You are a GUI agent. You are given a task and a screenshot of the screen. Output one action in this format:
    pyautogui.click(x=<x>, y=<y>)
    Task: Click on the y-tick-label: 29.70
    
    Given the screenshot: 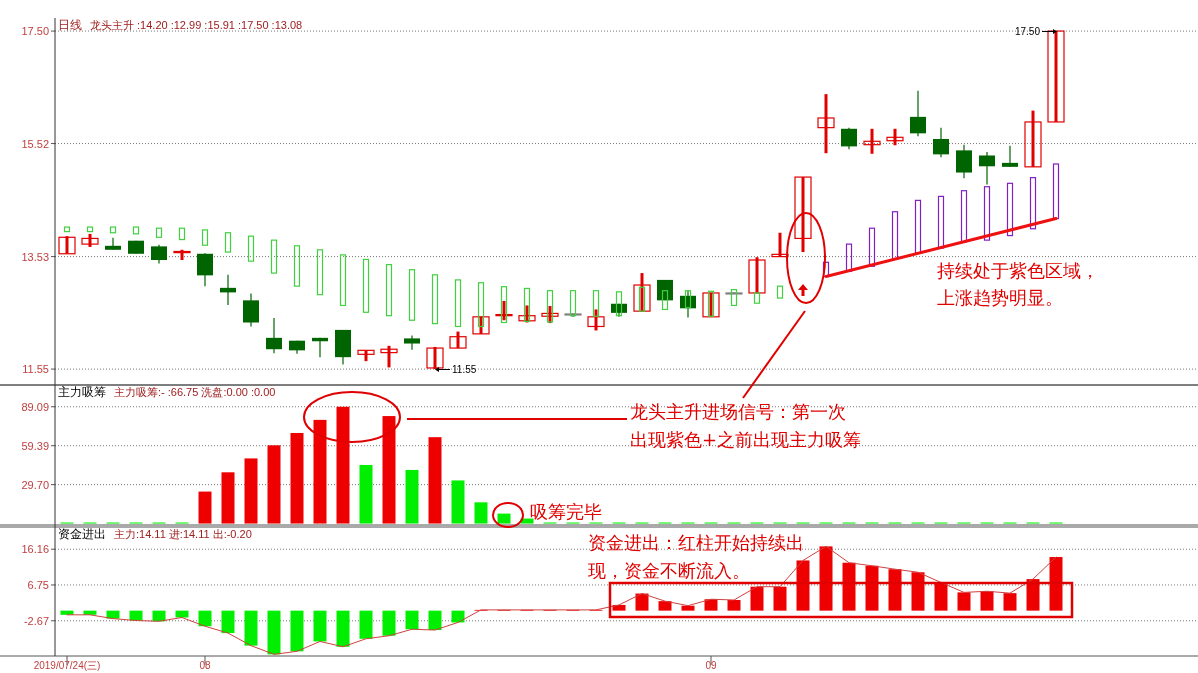 What is the action you would take?
    pyautogui.click(x=35, y=484)
    